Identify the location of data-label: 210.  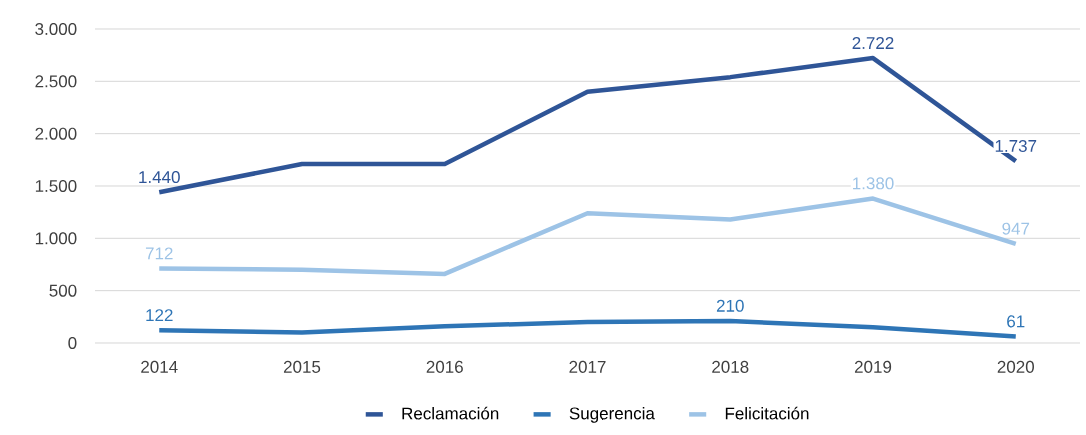
(730, 305).